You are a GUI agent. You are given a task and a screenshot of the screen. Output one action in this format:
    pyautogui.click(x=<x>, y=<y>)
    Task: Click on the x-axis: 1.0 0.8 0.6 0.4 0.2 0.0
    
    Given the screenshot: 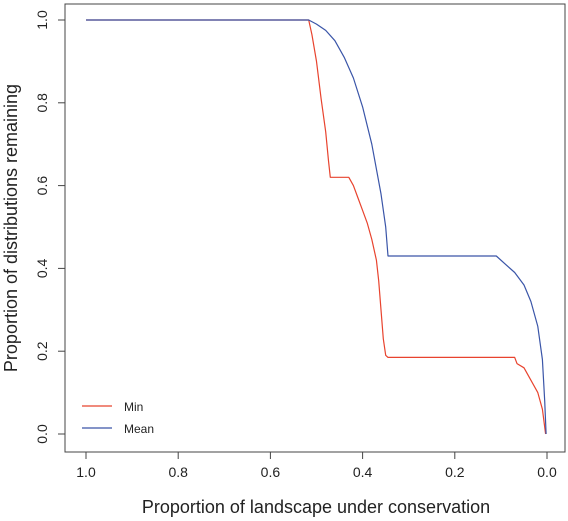 What is the action you would take?
    pyautogui.click(x=316, y=466)
    